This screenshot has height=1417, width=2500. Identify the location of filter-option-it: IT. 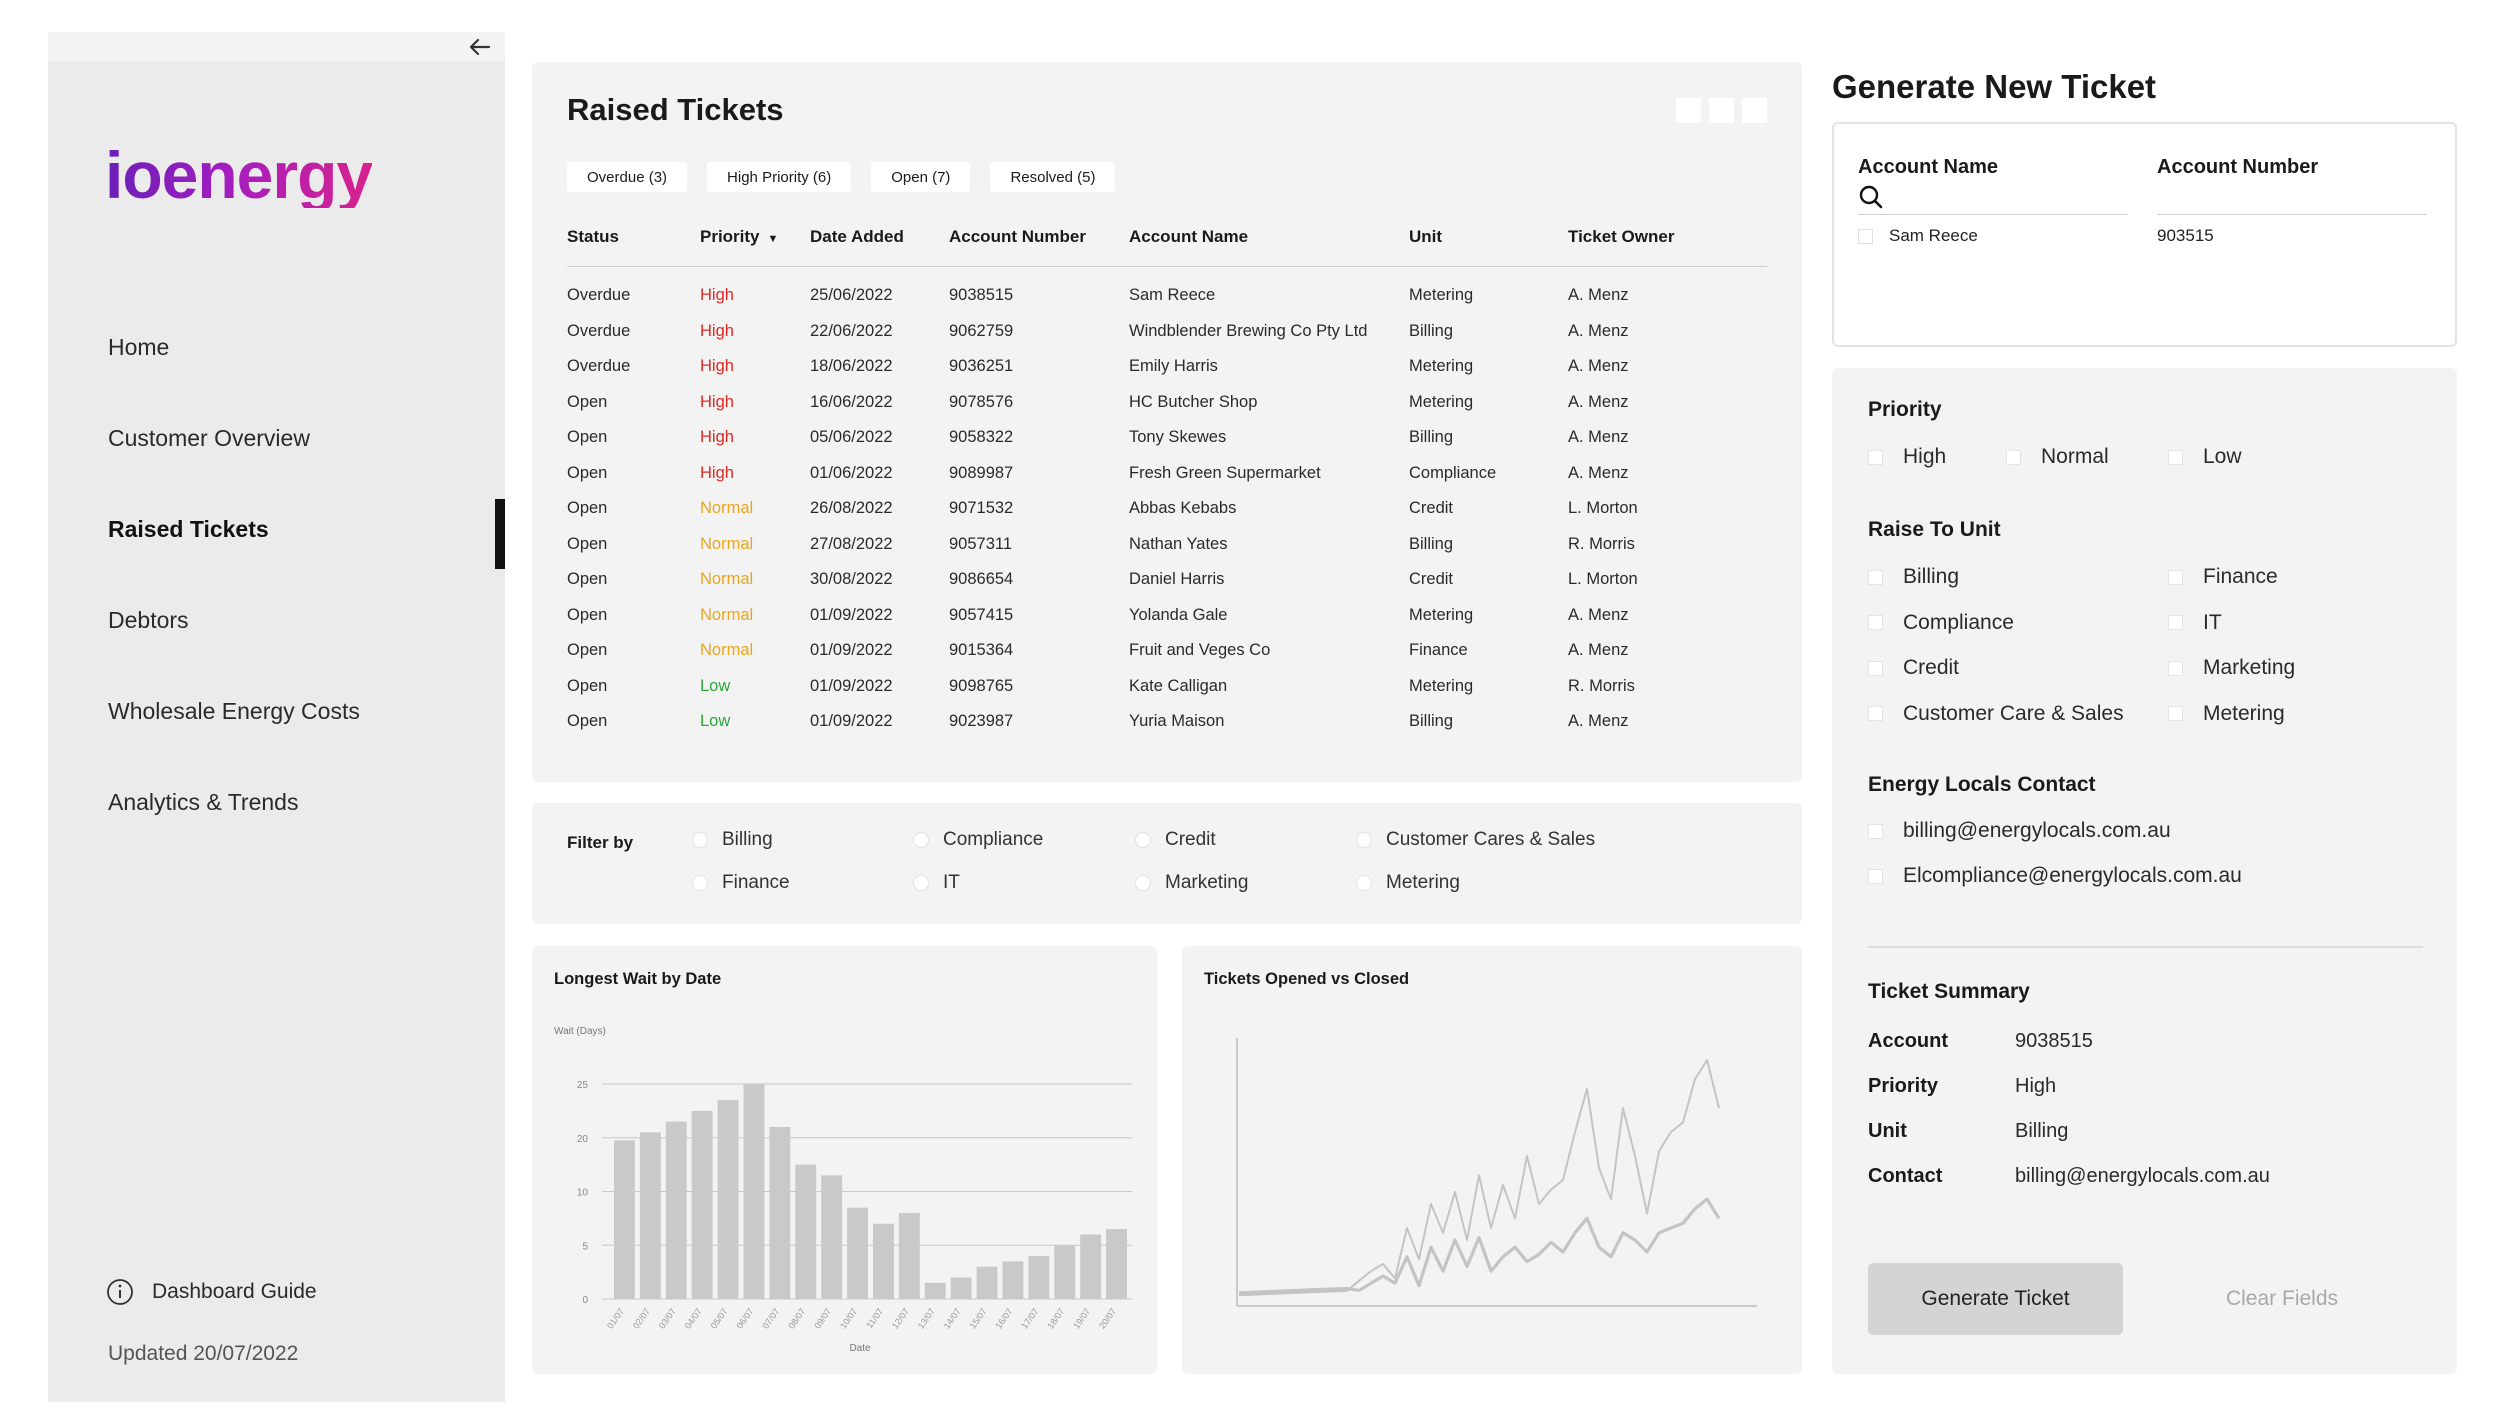
(936, 883).